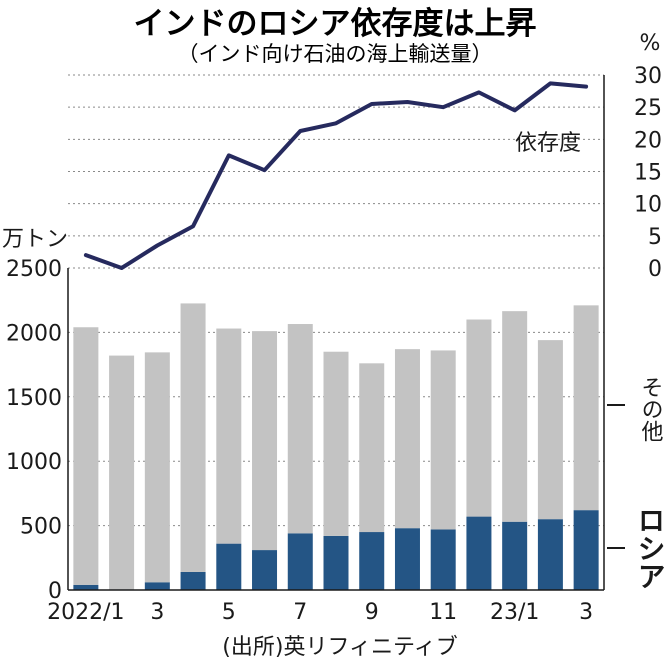 This screenshot has width=668, height=669. What do you see at coordinates (548, 143) in the screenshot?
I see `line-series-label: 依存度` at bounding box center [548, 143].